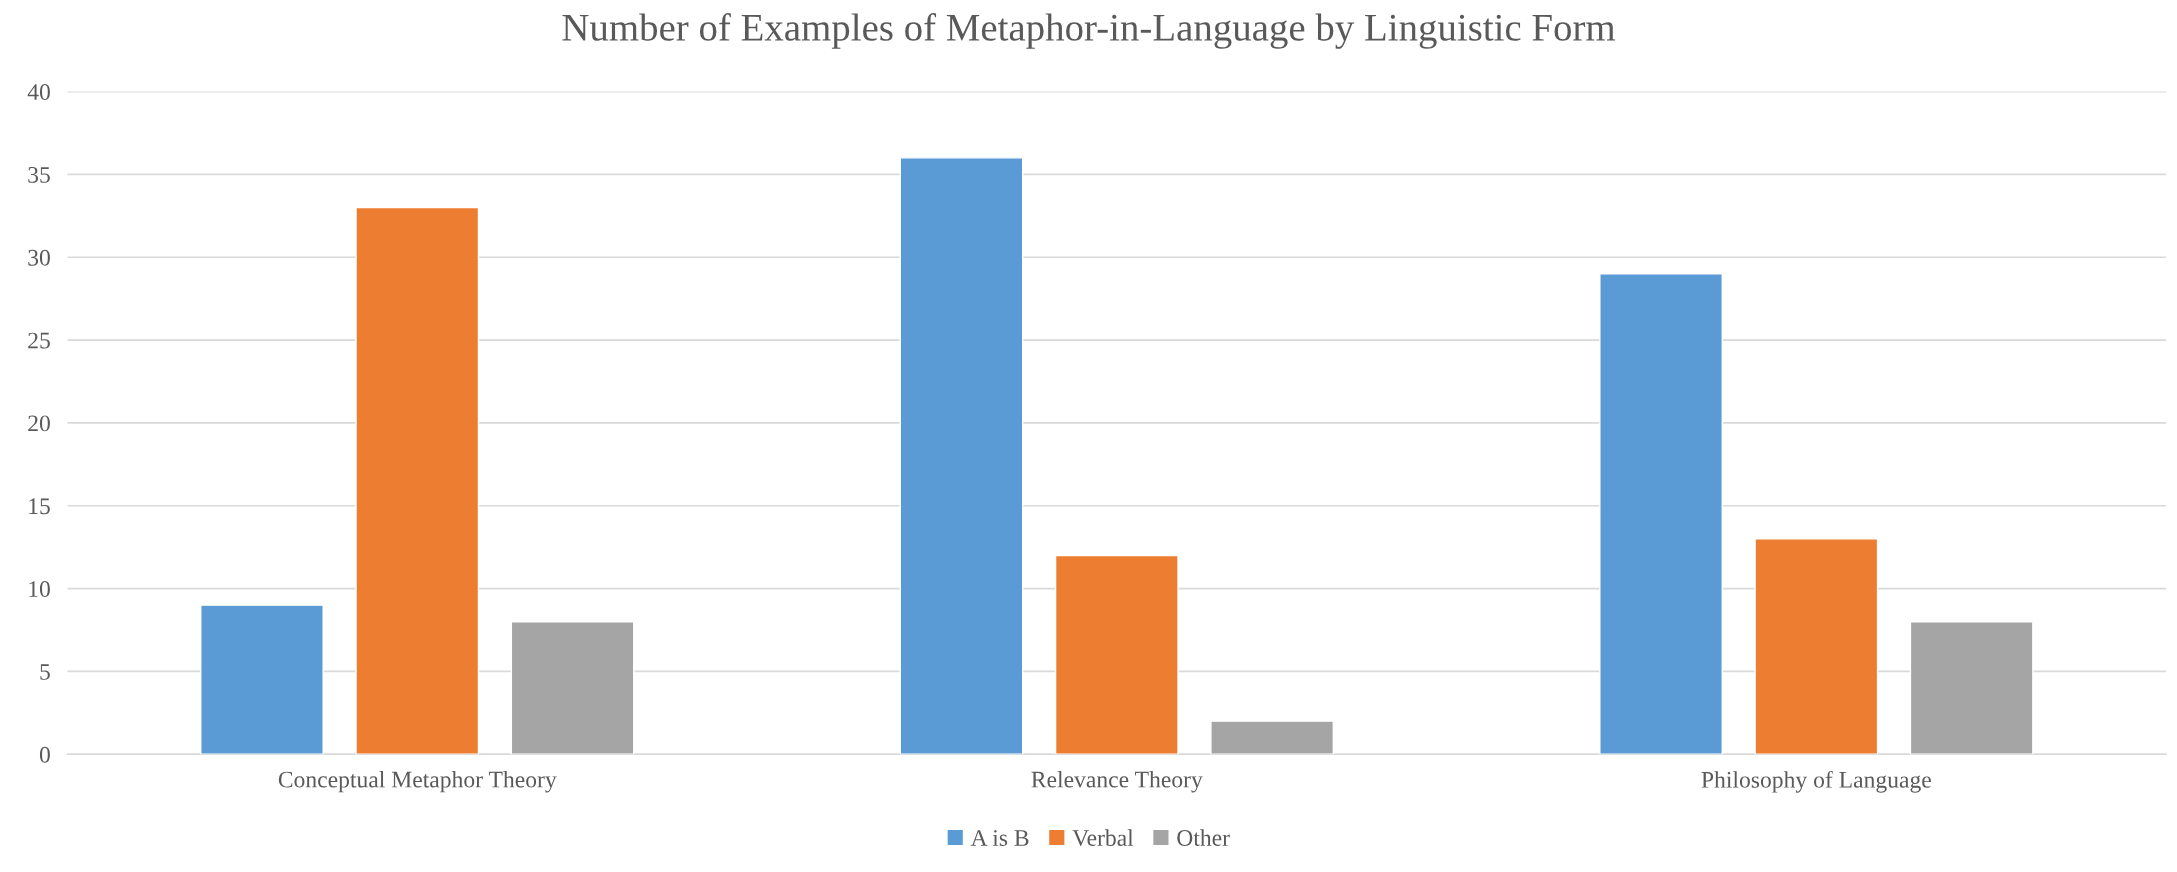  What do you see at coordinates (39, 506) in the screenshot?
I see `y-tick-label: 15` at bounding box center [39, 506].